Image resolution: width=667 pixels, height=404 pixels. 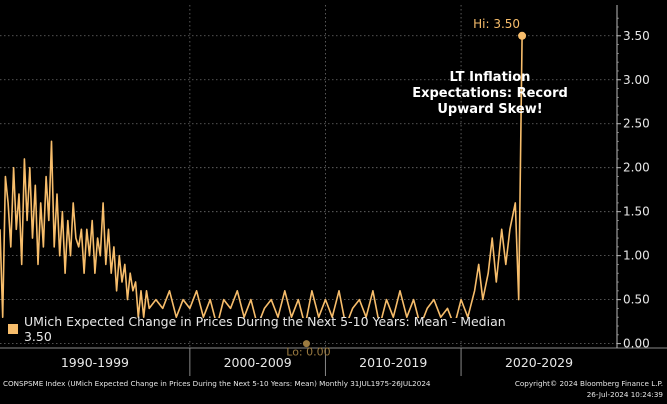 What do you see at coordinates (258, 362) in the screenshot?
I see `x-band-label: 2000-2009` at bounding box center [258, 362].